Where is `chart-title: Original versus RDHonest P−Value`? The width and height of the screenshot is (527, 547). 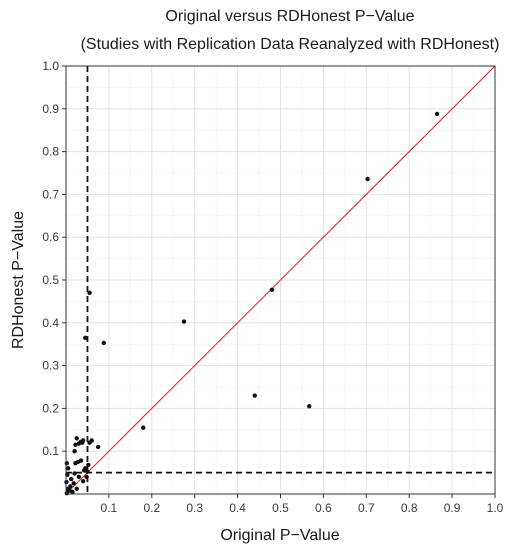 chart-title: Original versus RDHonest P−Value is located at coordinates (289, 16).